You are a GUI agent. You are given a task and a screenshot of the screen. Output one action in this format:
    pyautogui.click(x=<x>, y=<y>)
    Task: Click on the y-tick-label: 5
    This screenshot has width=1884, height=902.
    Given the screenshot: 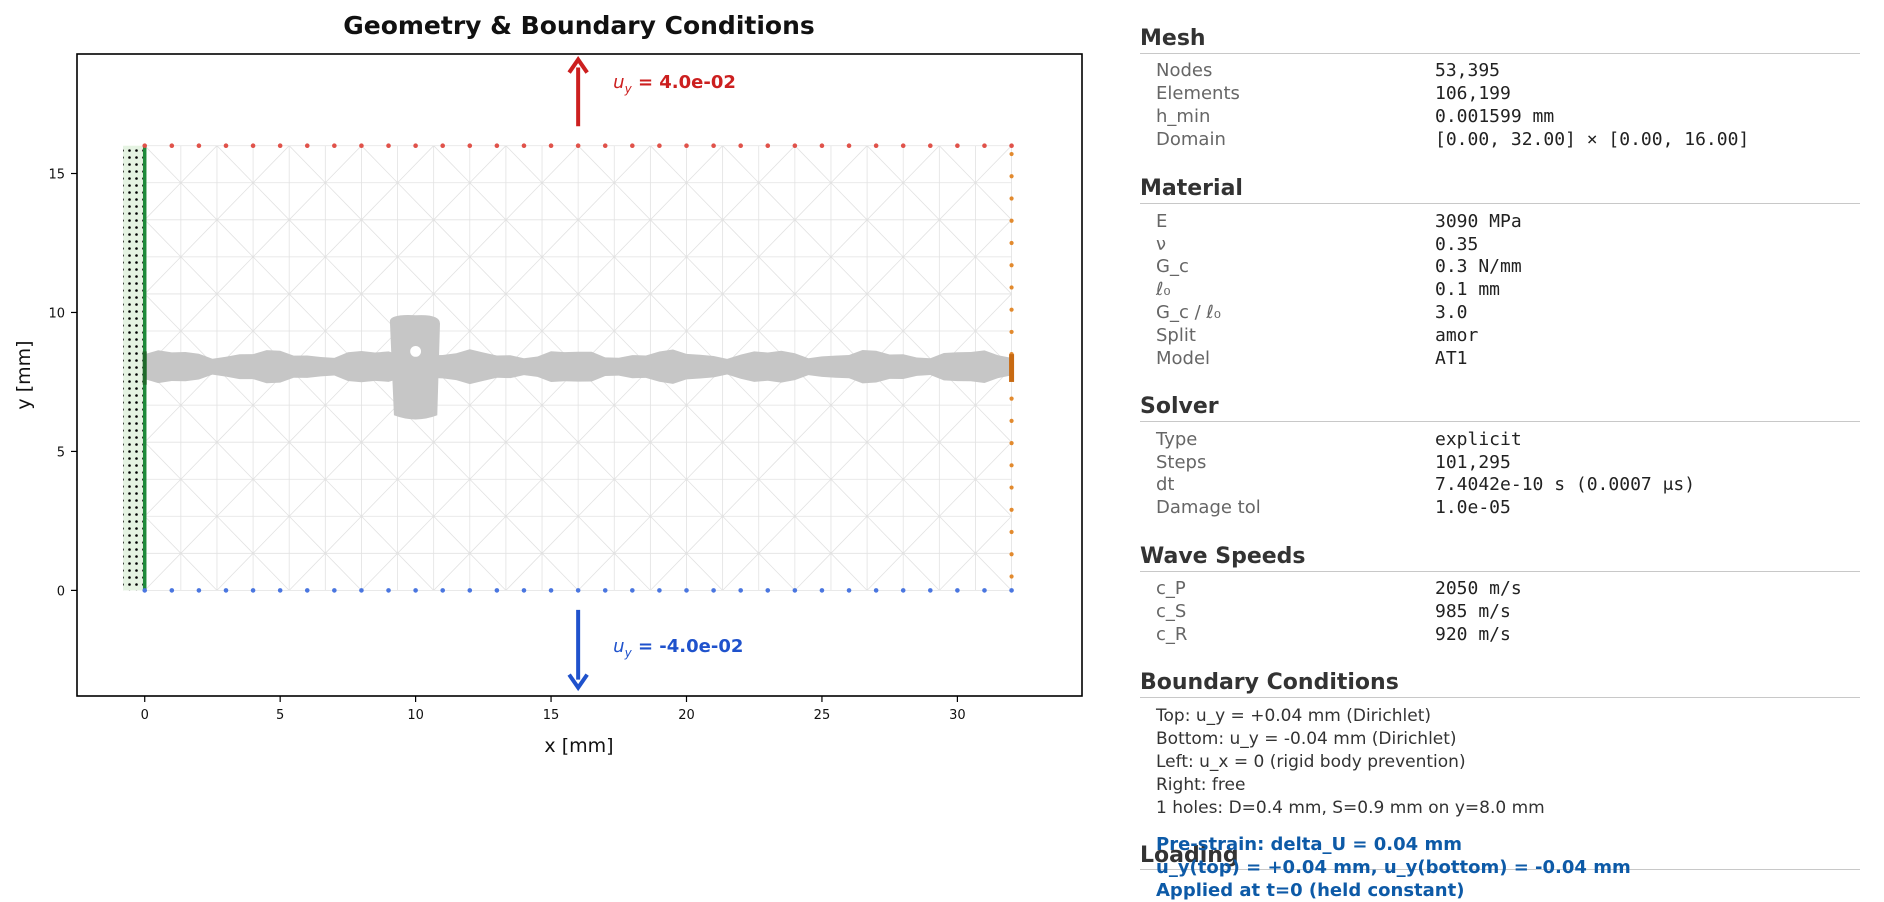 What is the action you would take?
    pyautogui.click(x=61, y=452)
    